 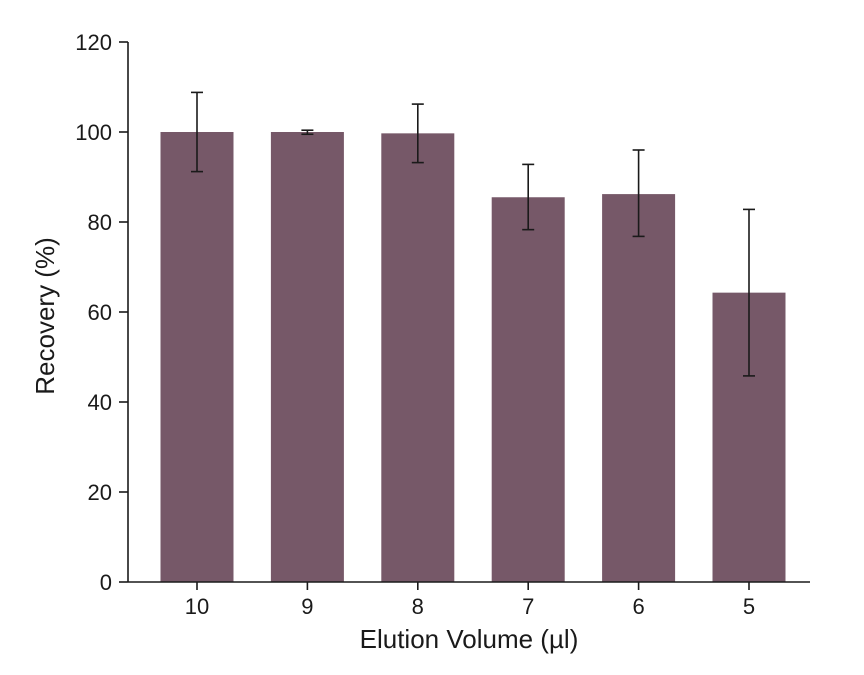 What do you see at coordinates (749, 606) in the screenshot?
I see `x-tick-label-5: 5` at bounding box center [749, 606].